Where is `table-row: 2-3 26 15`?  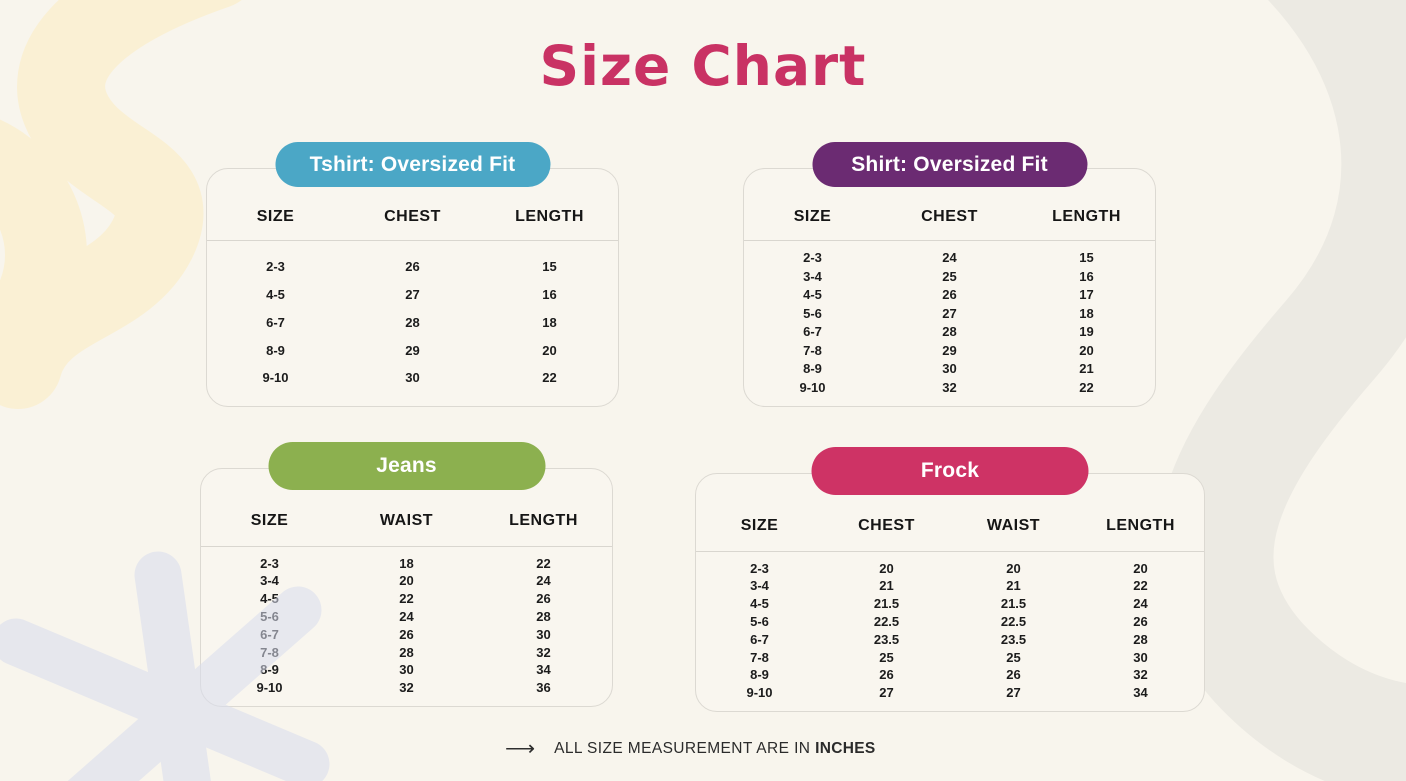 table-row: 2-3 26 15 is located at coordinates (412, 267).